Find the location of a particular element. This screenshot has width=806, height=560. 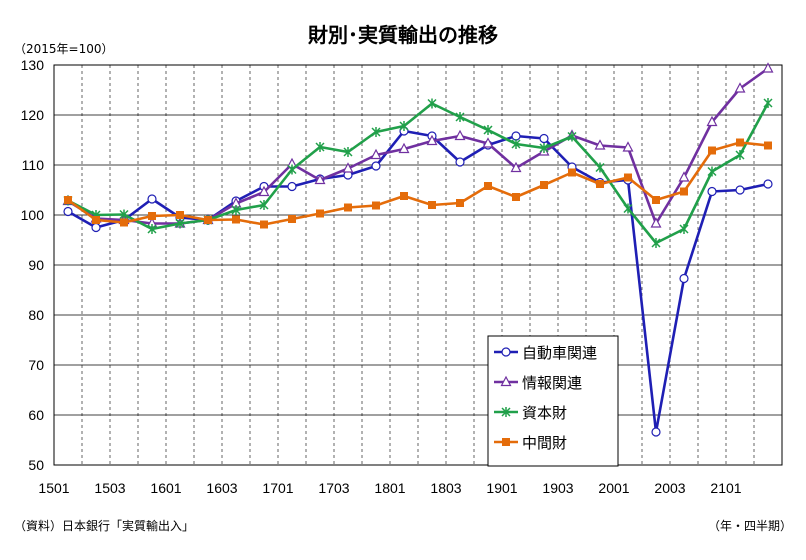

x-tick-label: 1903 is located at coordinates (557, 488).